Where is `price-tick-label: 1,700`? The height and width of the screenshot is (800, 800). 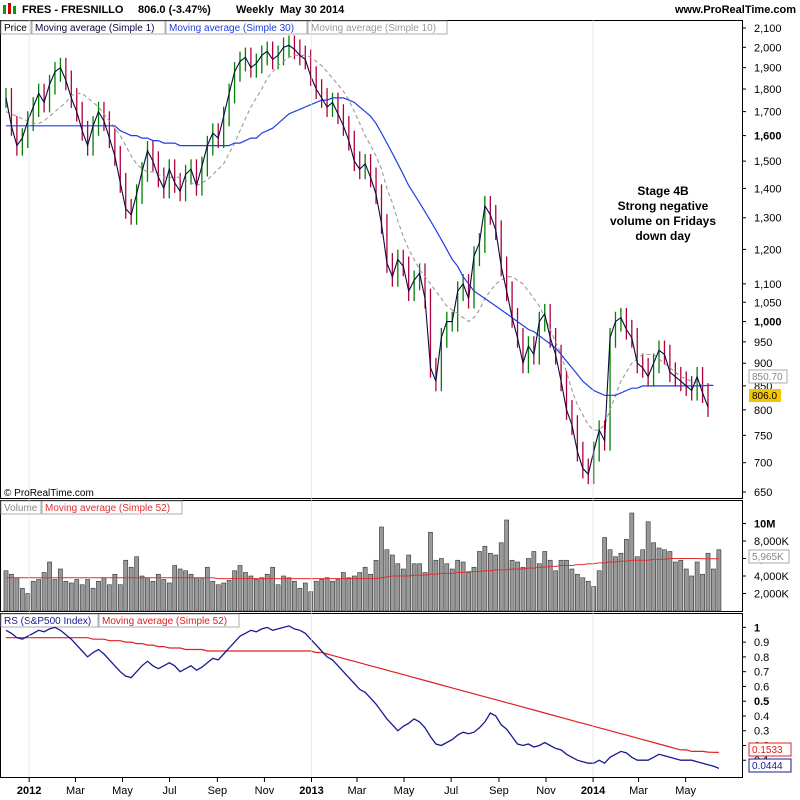 price-tick-label: 1,700 is located at coordinates (768, 113).